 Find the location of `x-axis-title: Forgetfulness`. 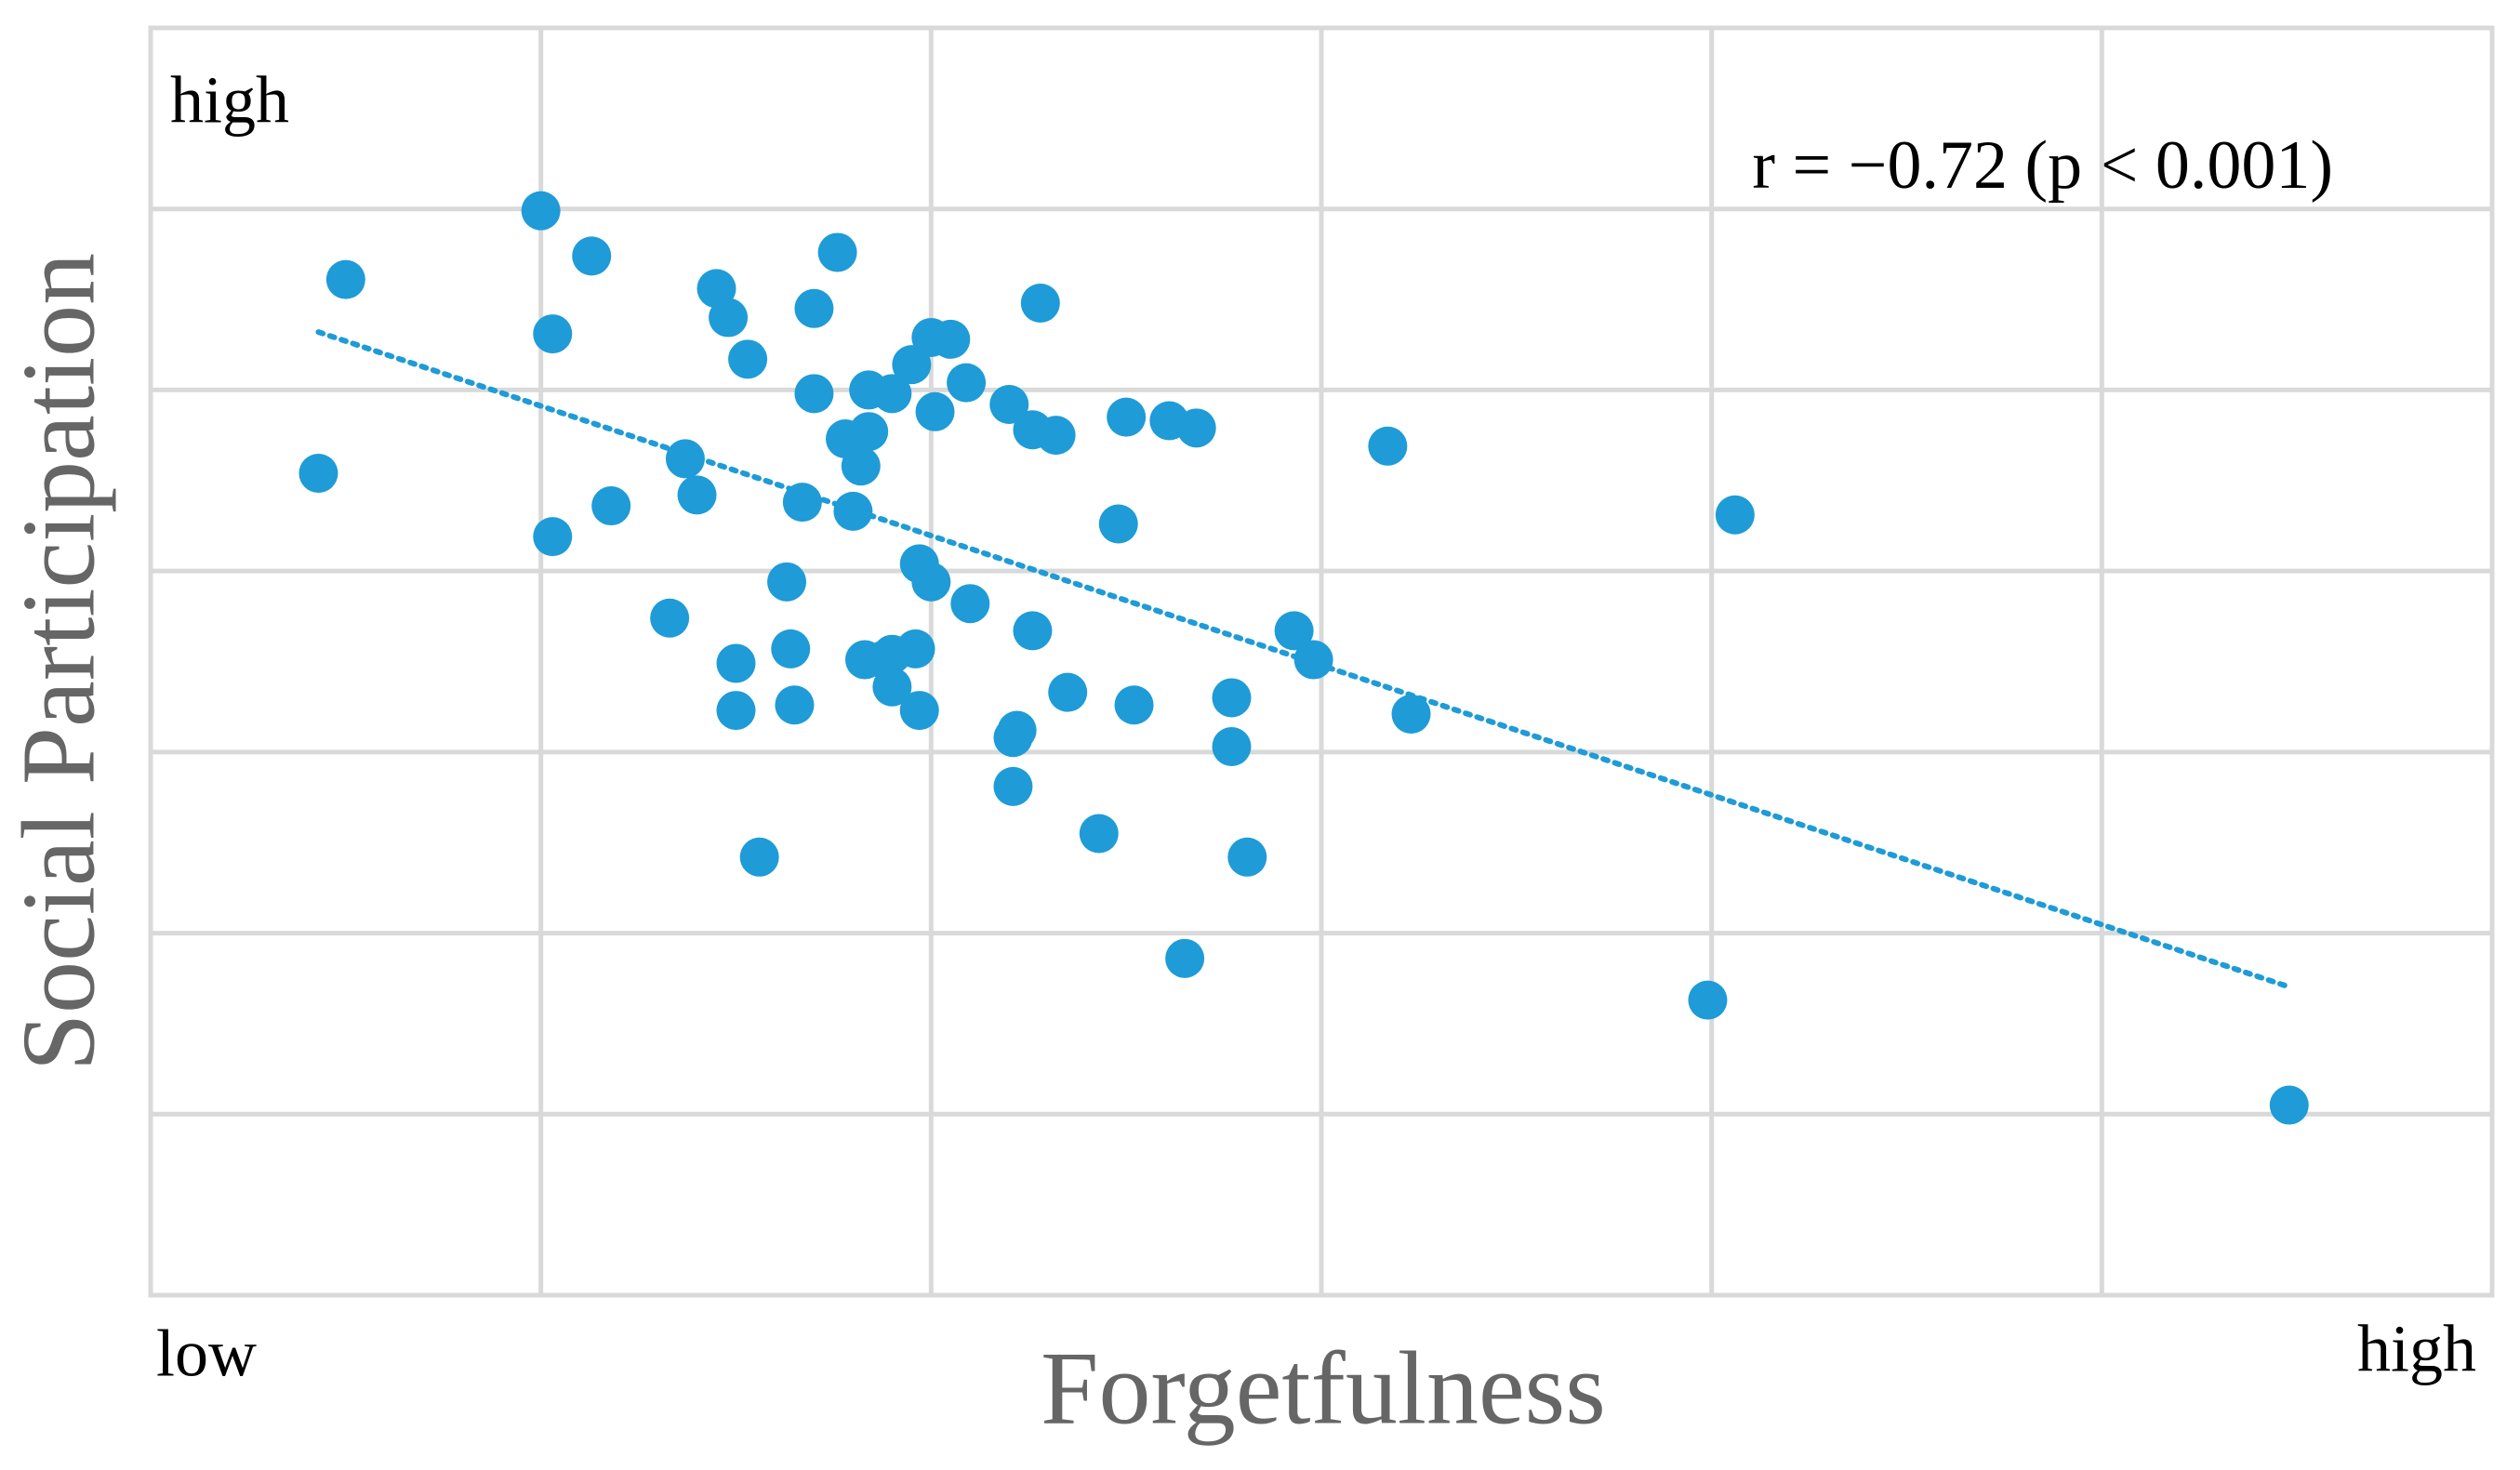

x-axis-title: Forgetfulness is located at coordinates (1323, 1389).